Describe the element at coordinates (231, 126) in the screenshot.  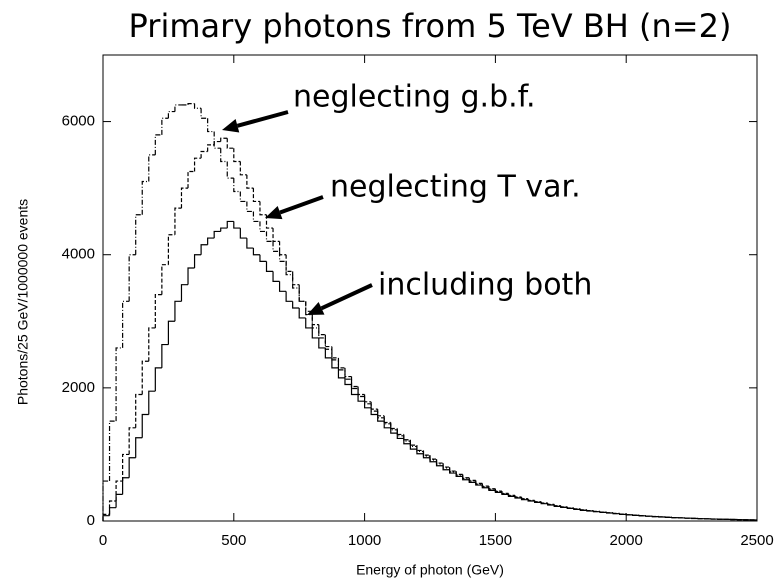
I see `arrow-head` at that location.